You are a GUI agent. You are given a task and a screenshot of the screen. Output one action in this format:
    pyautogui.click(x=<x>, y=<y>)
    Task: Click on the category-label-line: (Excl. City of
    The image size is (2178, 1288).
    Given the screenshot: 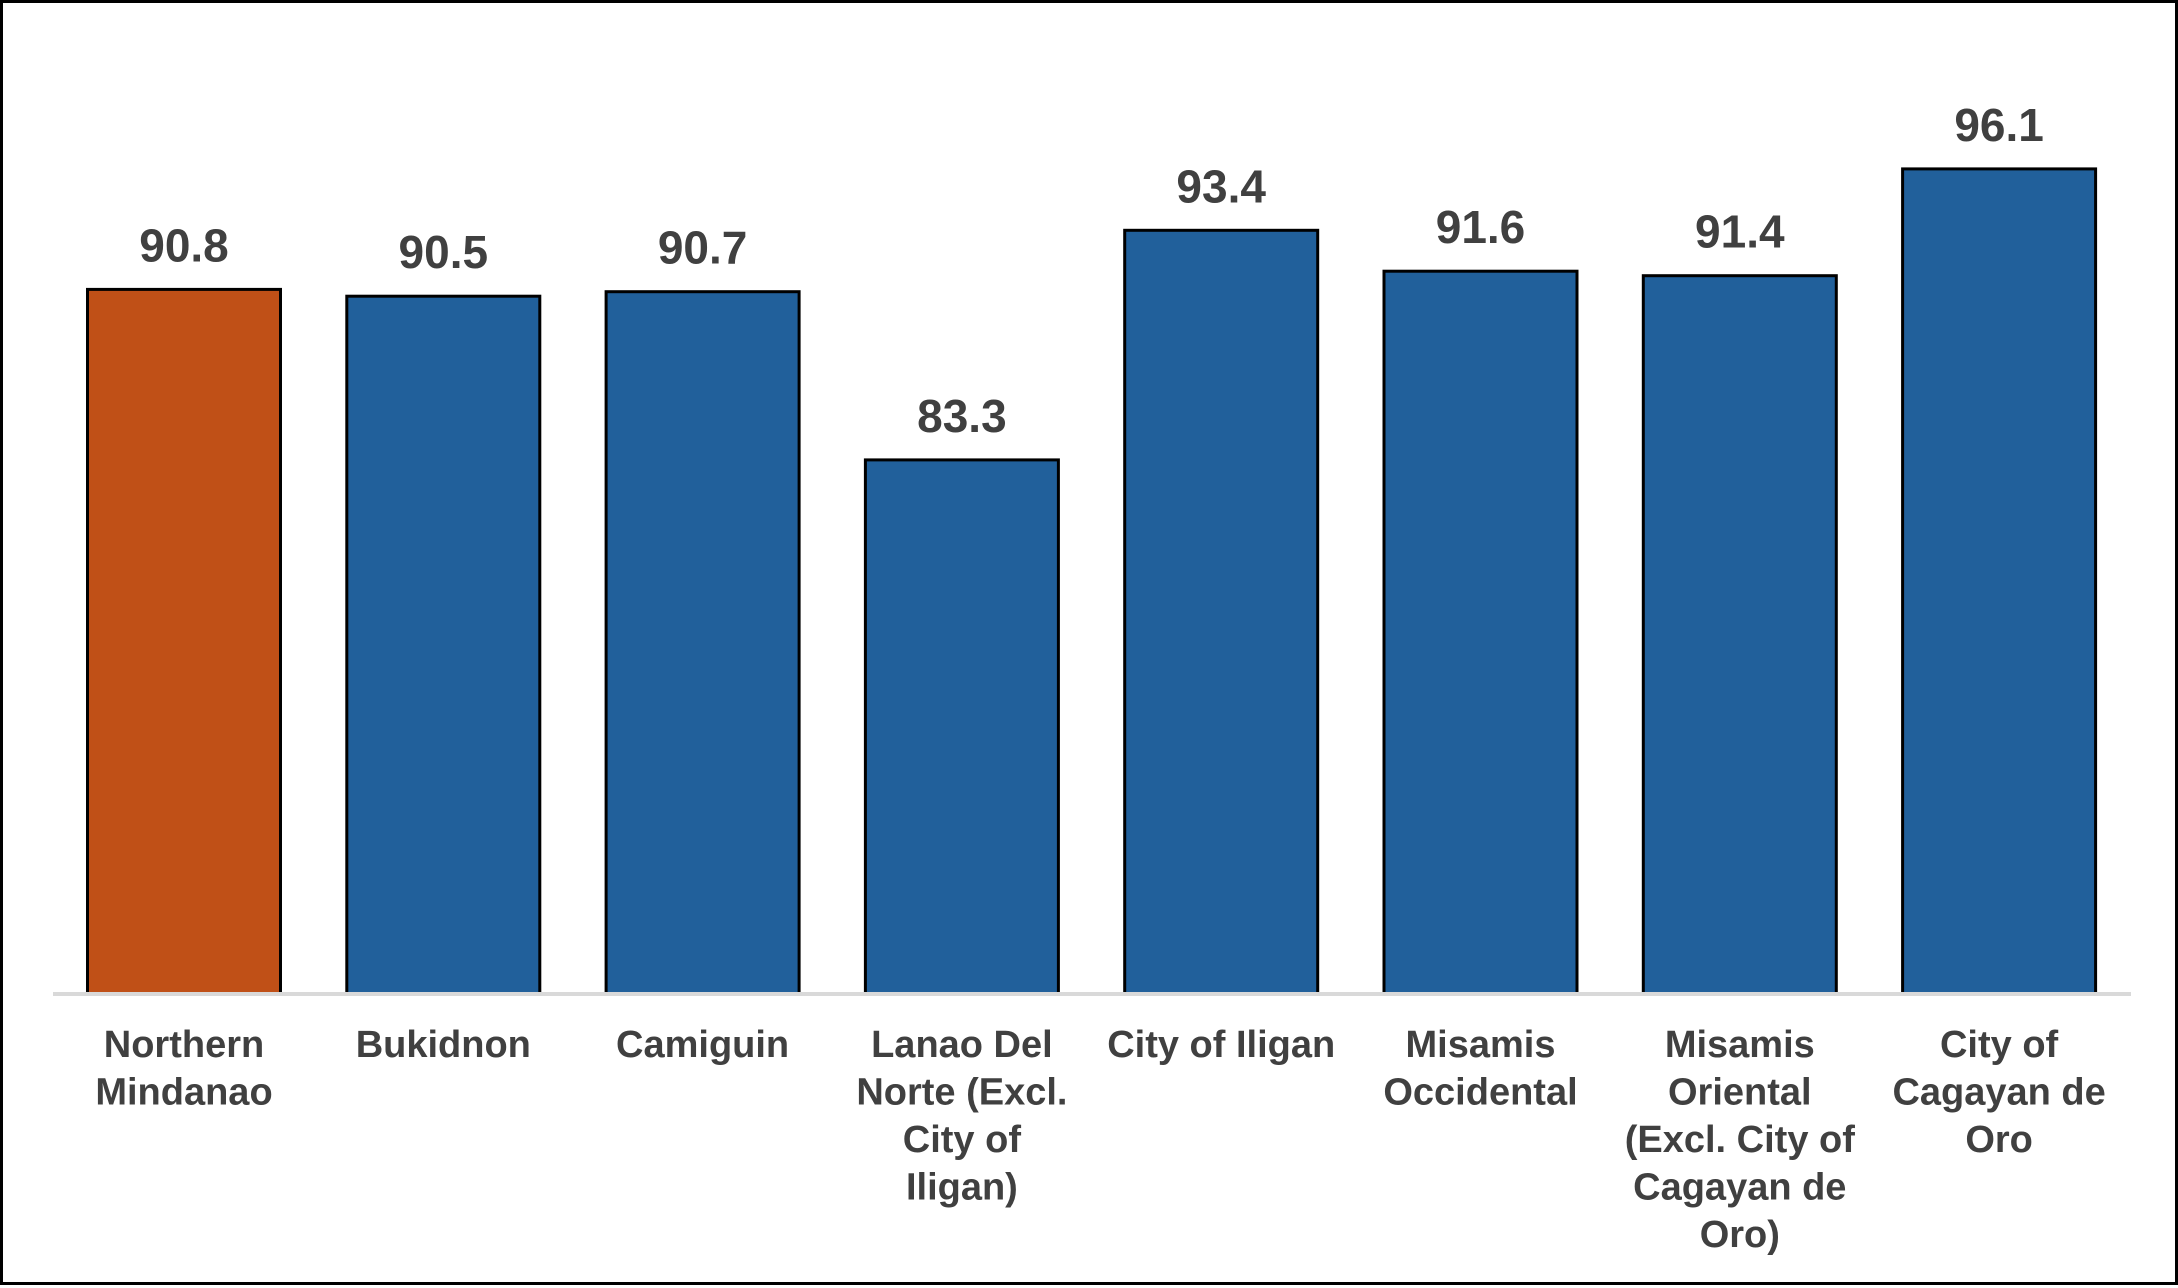 What is the action you would take?
    pyautogui.click(x=1740, y=1140)
    